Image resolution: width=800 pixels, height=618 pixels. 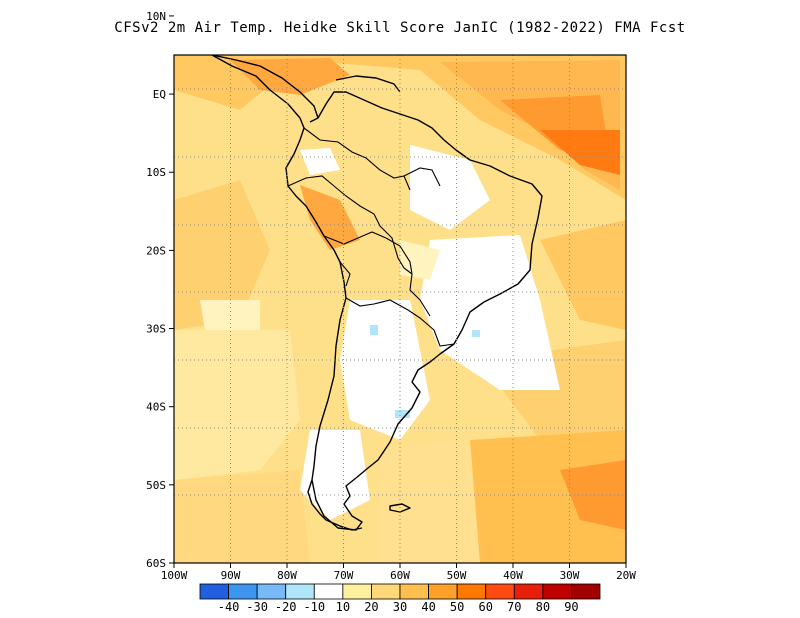 What do you see at coordinates (156, 407) in the screenshot?
I see `lat-tick-label: 40S` at bounding box center [156, 407].